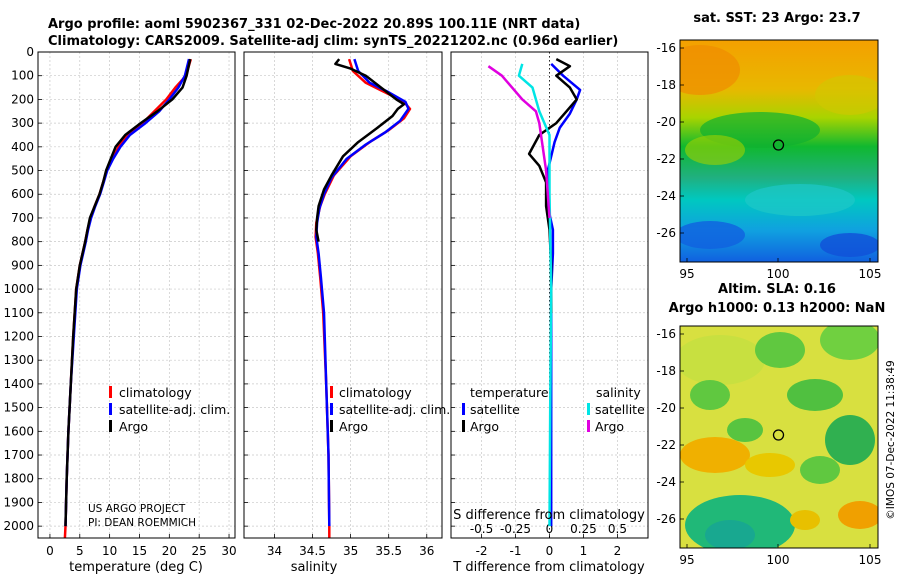 The height and width of the screenshot is (580, 900). What do you see at coordinates (618, 392) in the screenshot?
I see `legend-salinity-header: salinity` at bounding box center [618, 392].